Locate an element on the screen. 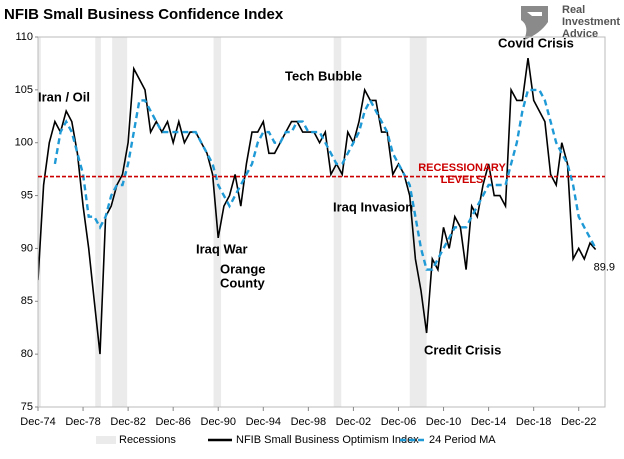 This screenshot has height=459, width=624. legend-swatch is located at coordinates (106, 440).